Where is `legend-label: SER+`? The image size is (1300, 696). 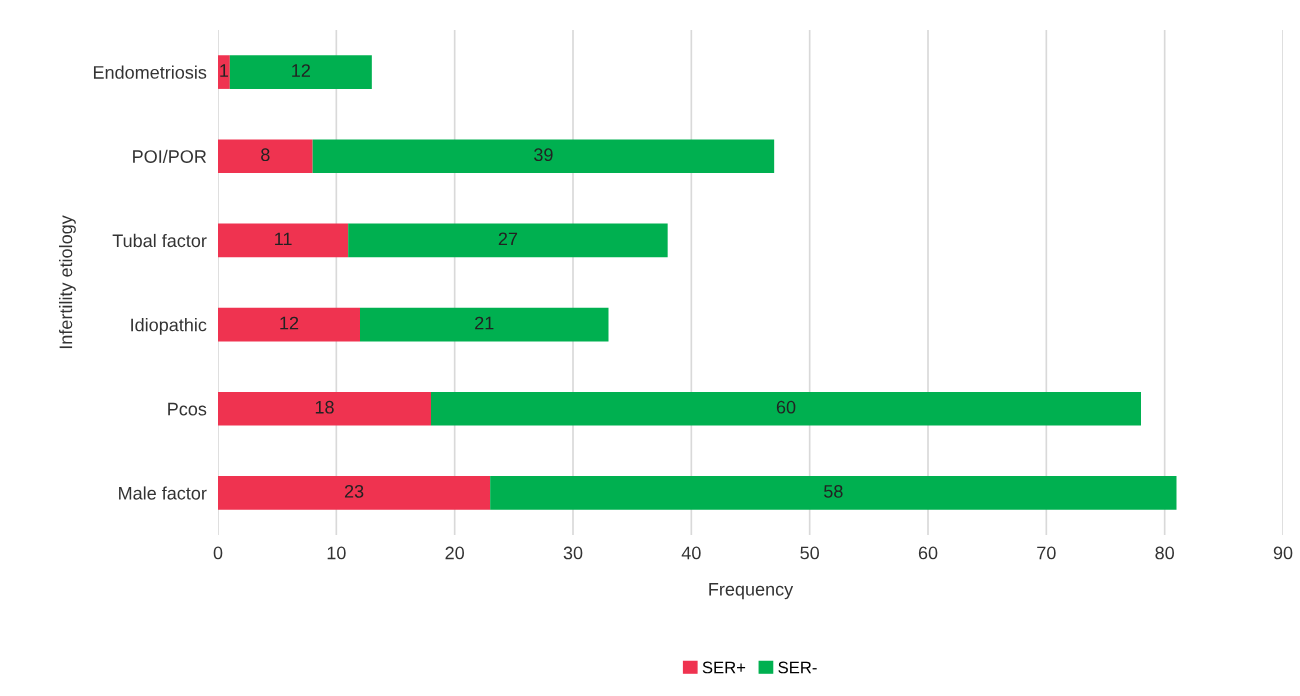
legend-label: SER+ is located at coordinates (724, 667).